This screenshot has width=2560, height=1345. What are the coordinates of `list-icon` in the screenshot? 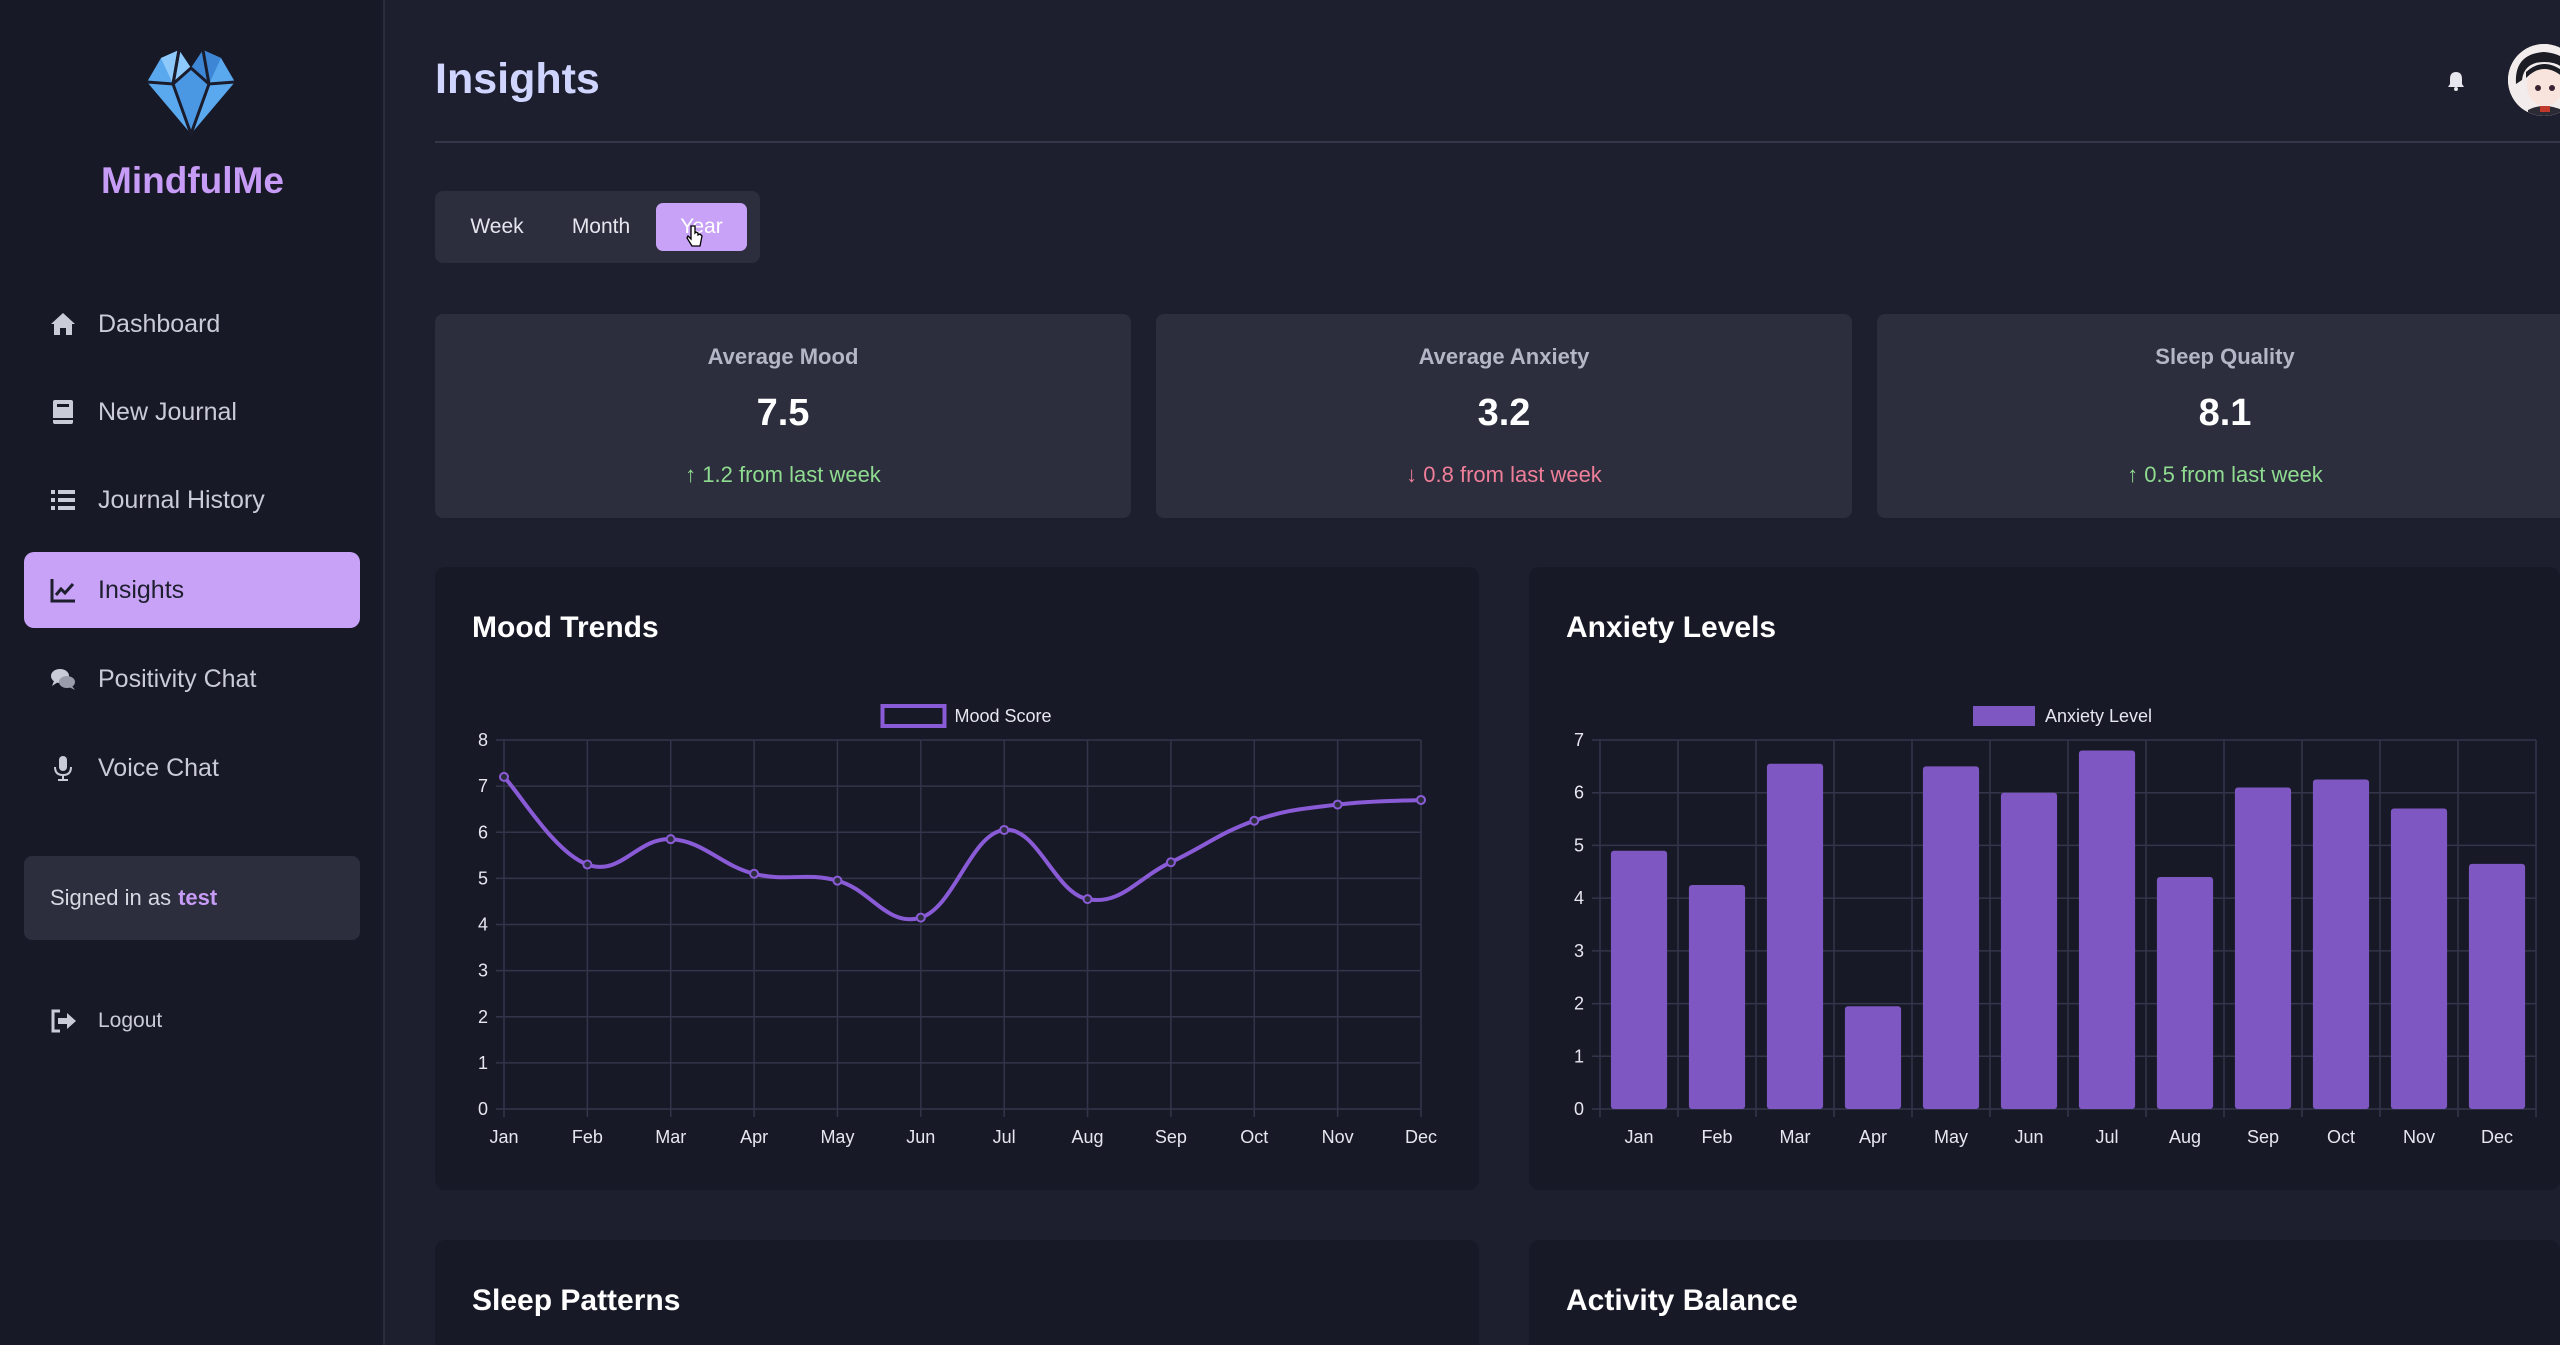 It's located at (63, 500).